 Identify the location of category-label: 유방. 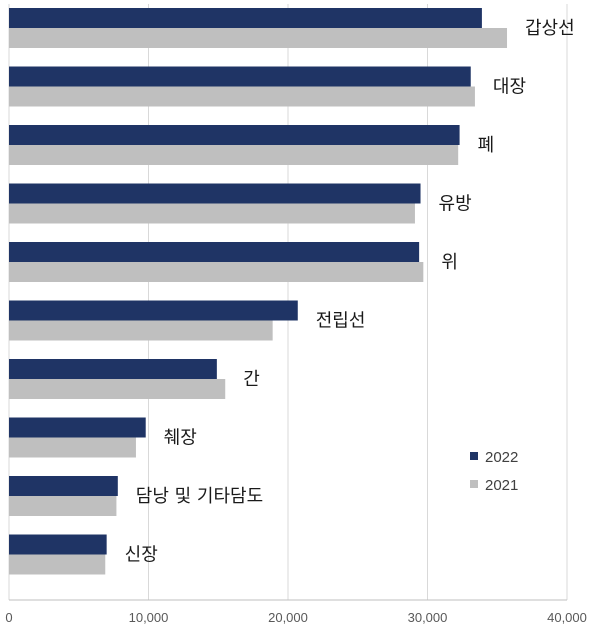
(455, 204).